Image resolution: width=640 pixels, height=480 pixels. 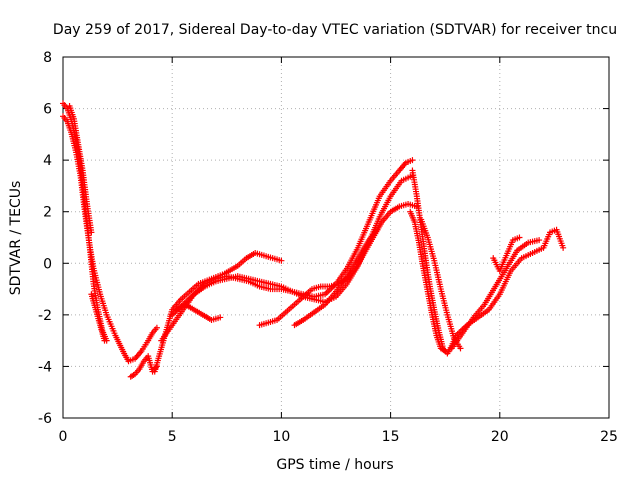 I want to click on x-tick-label: 20, so click(x=500, y=437).